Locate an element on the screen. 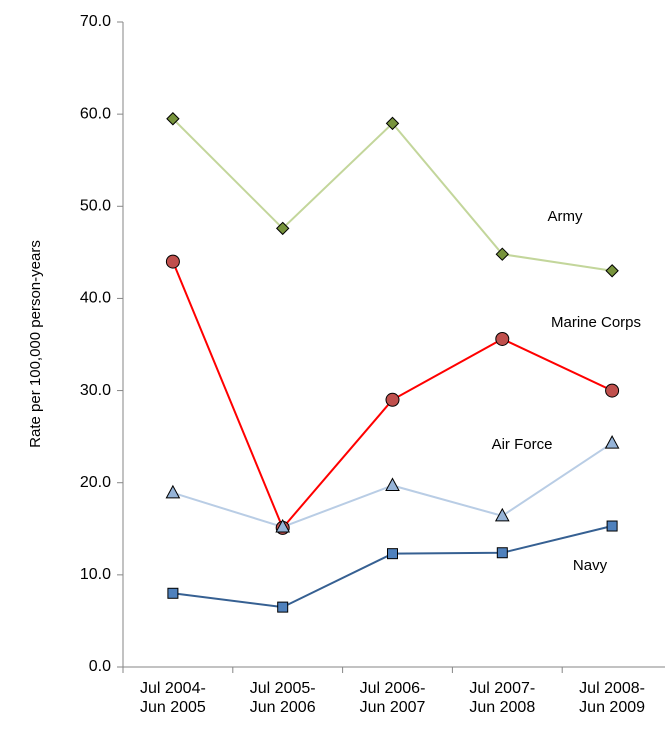  series-label: Air Force is located at coordinates (522, 444).